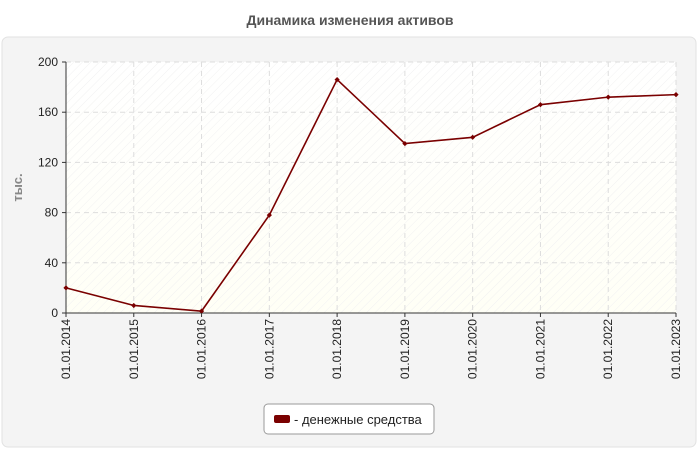  What do you see at coordinates (48, 62) in the screenshot?
I see `y-tick-label: 200` at bounding box center [48, 62].